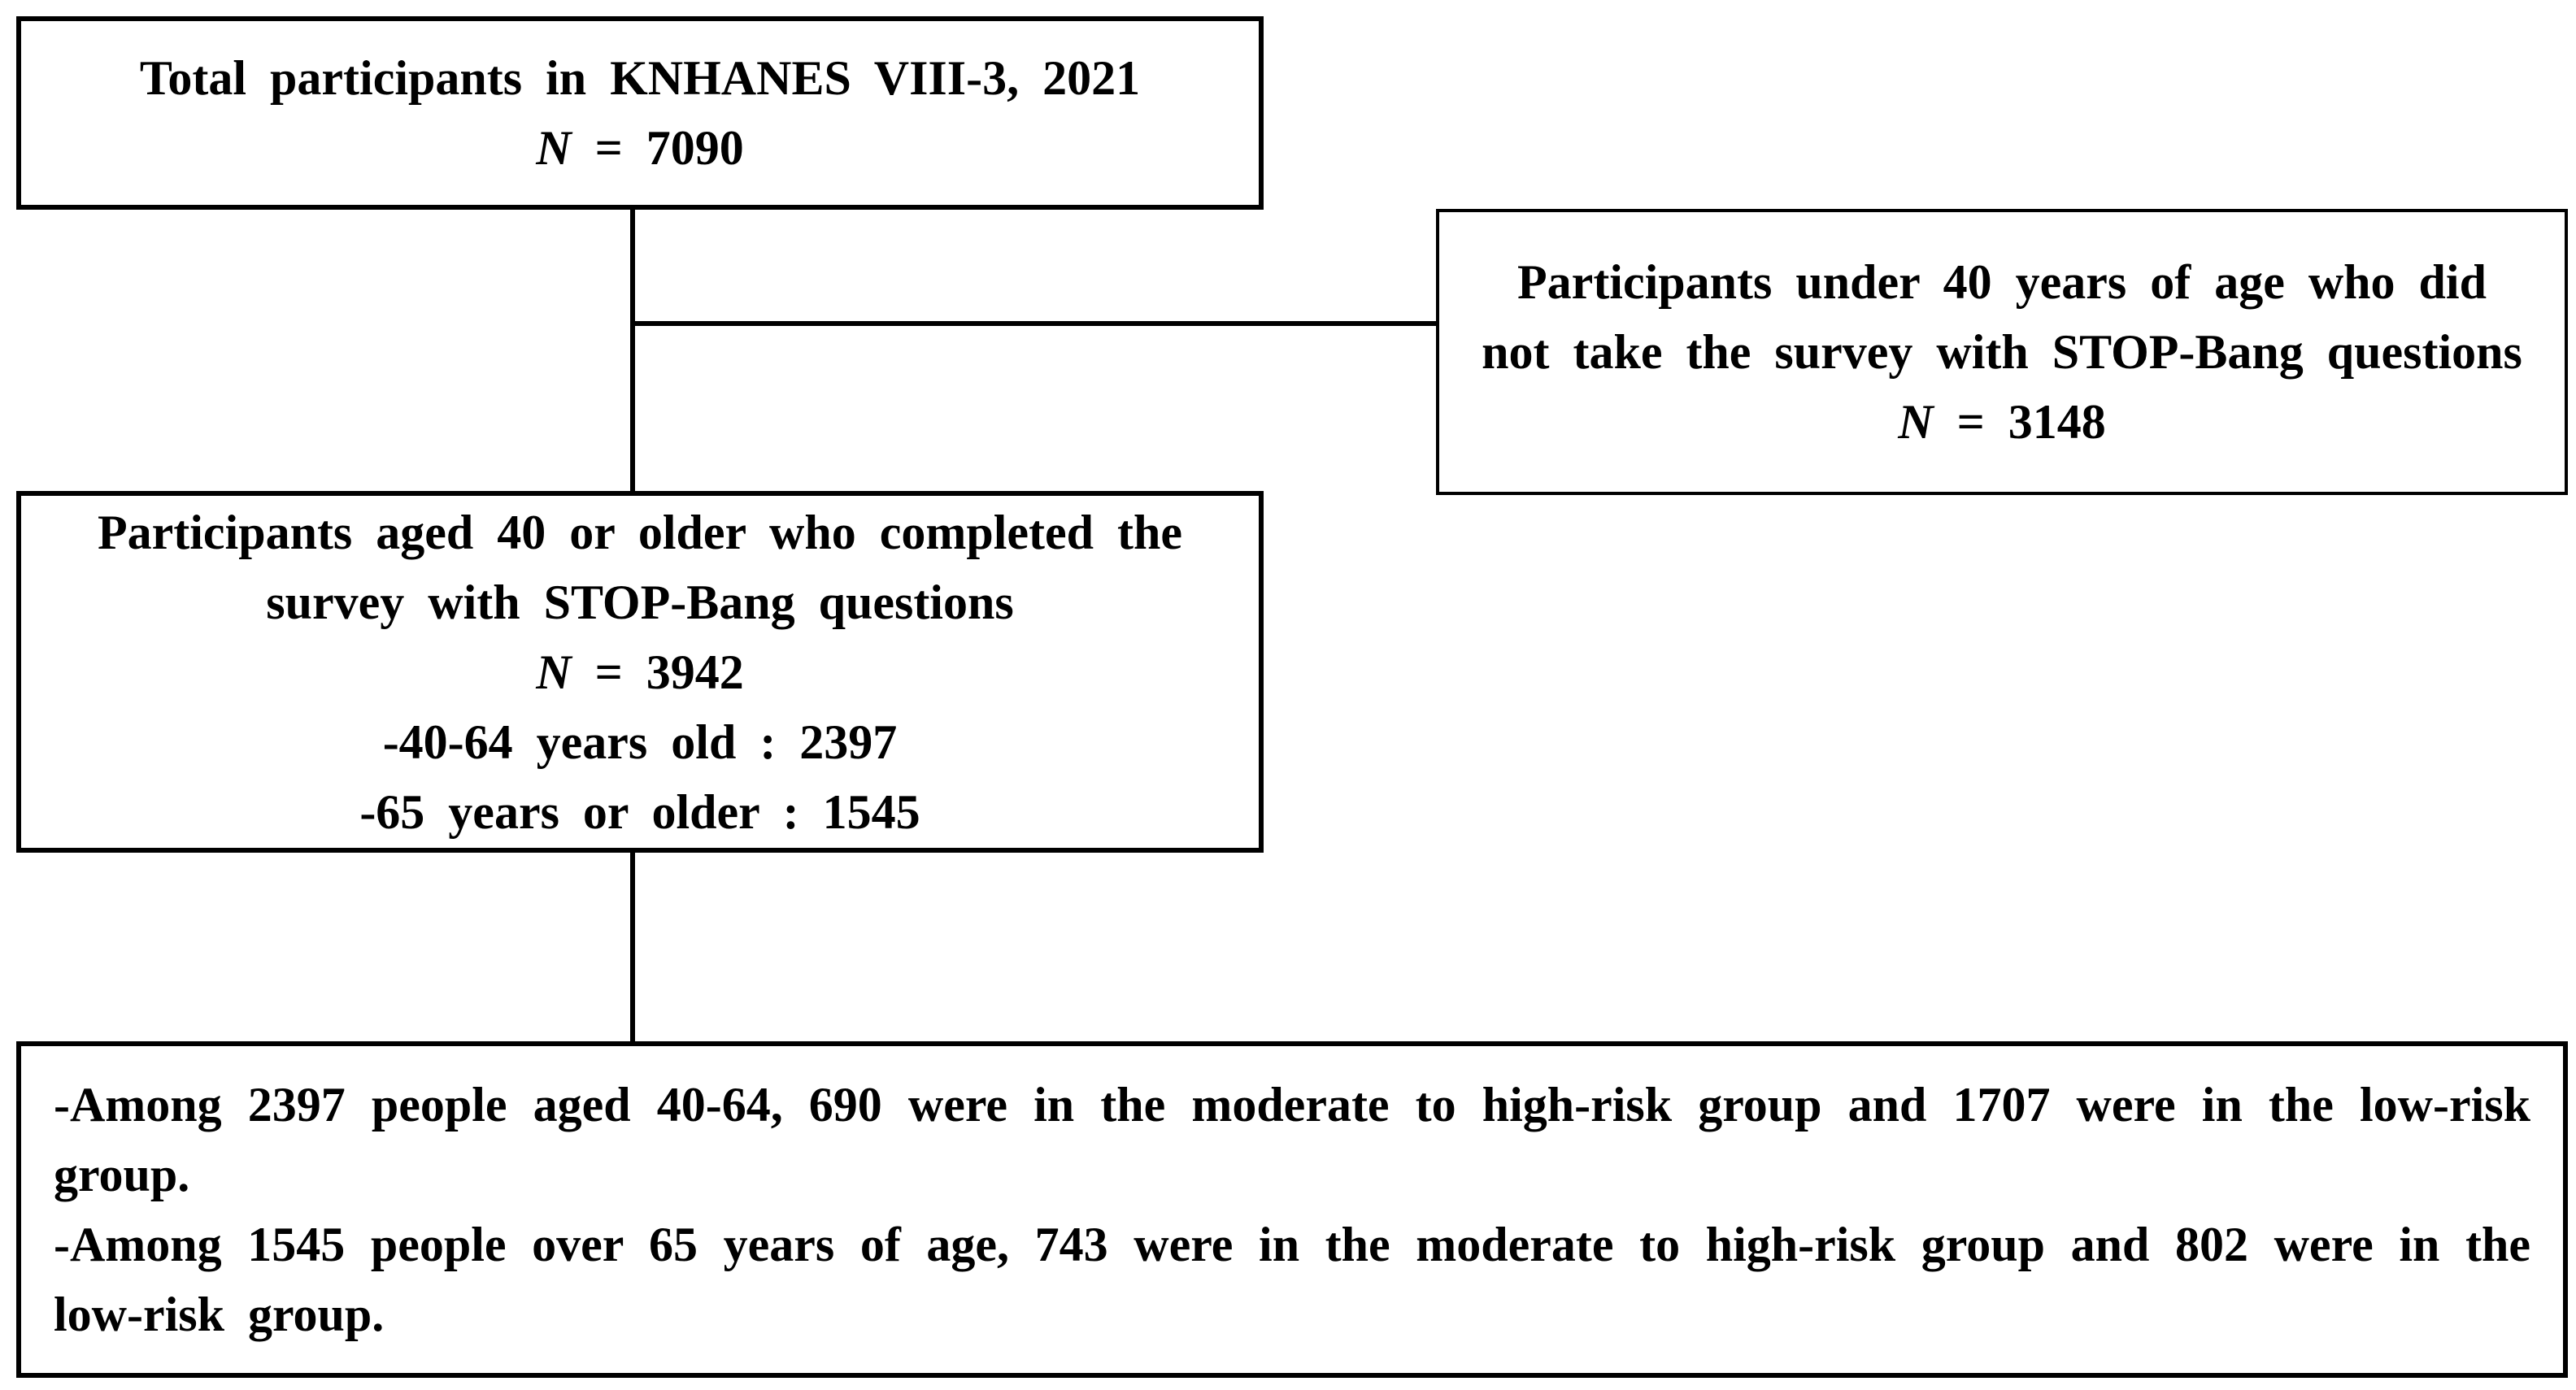 This screenshot has width=2576, height=1390. Describe the element at coordinates (640, 742) in the screenshot. I see `node-subtext: -40-64 years old : 2397` at that location.